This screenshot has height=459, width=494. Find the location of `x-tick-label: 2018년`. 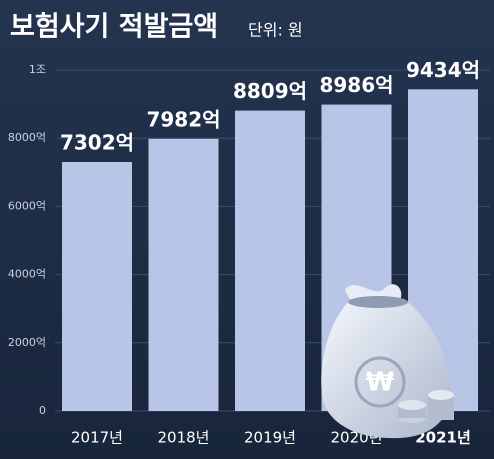

x-tick-label: 2018년 is located at coordinates (184, 438).